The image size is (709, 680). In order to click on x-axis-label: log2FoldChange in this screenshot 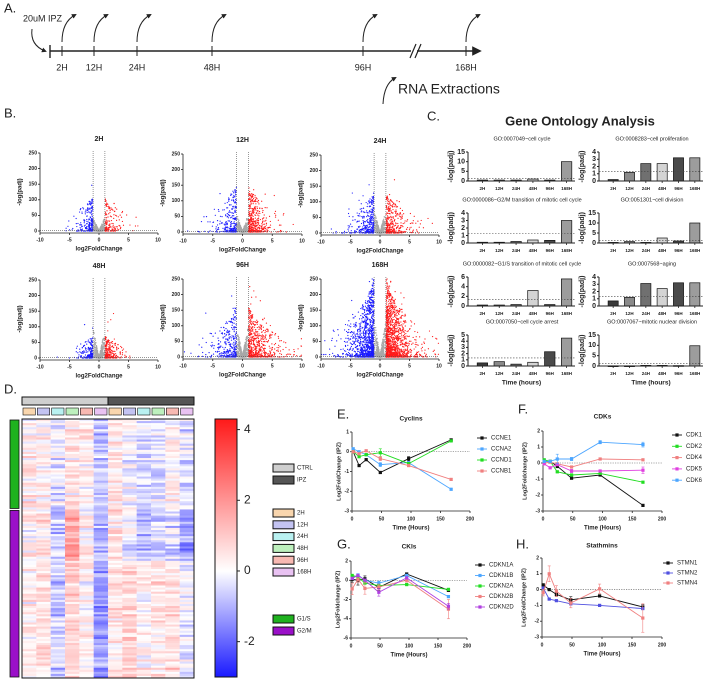, I will do `click(243, 251)`.